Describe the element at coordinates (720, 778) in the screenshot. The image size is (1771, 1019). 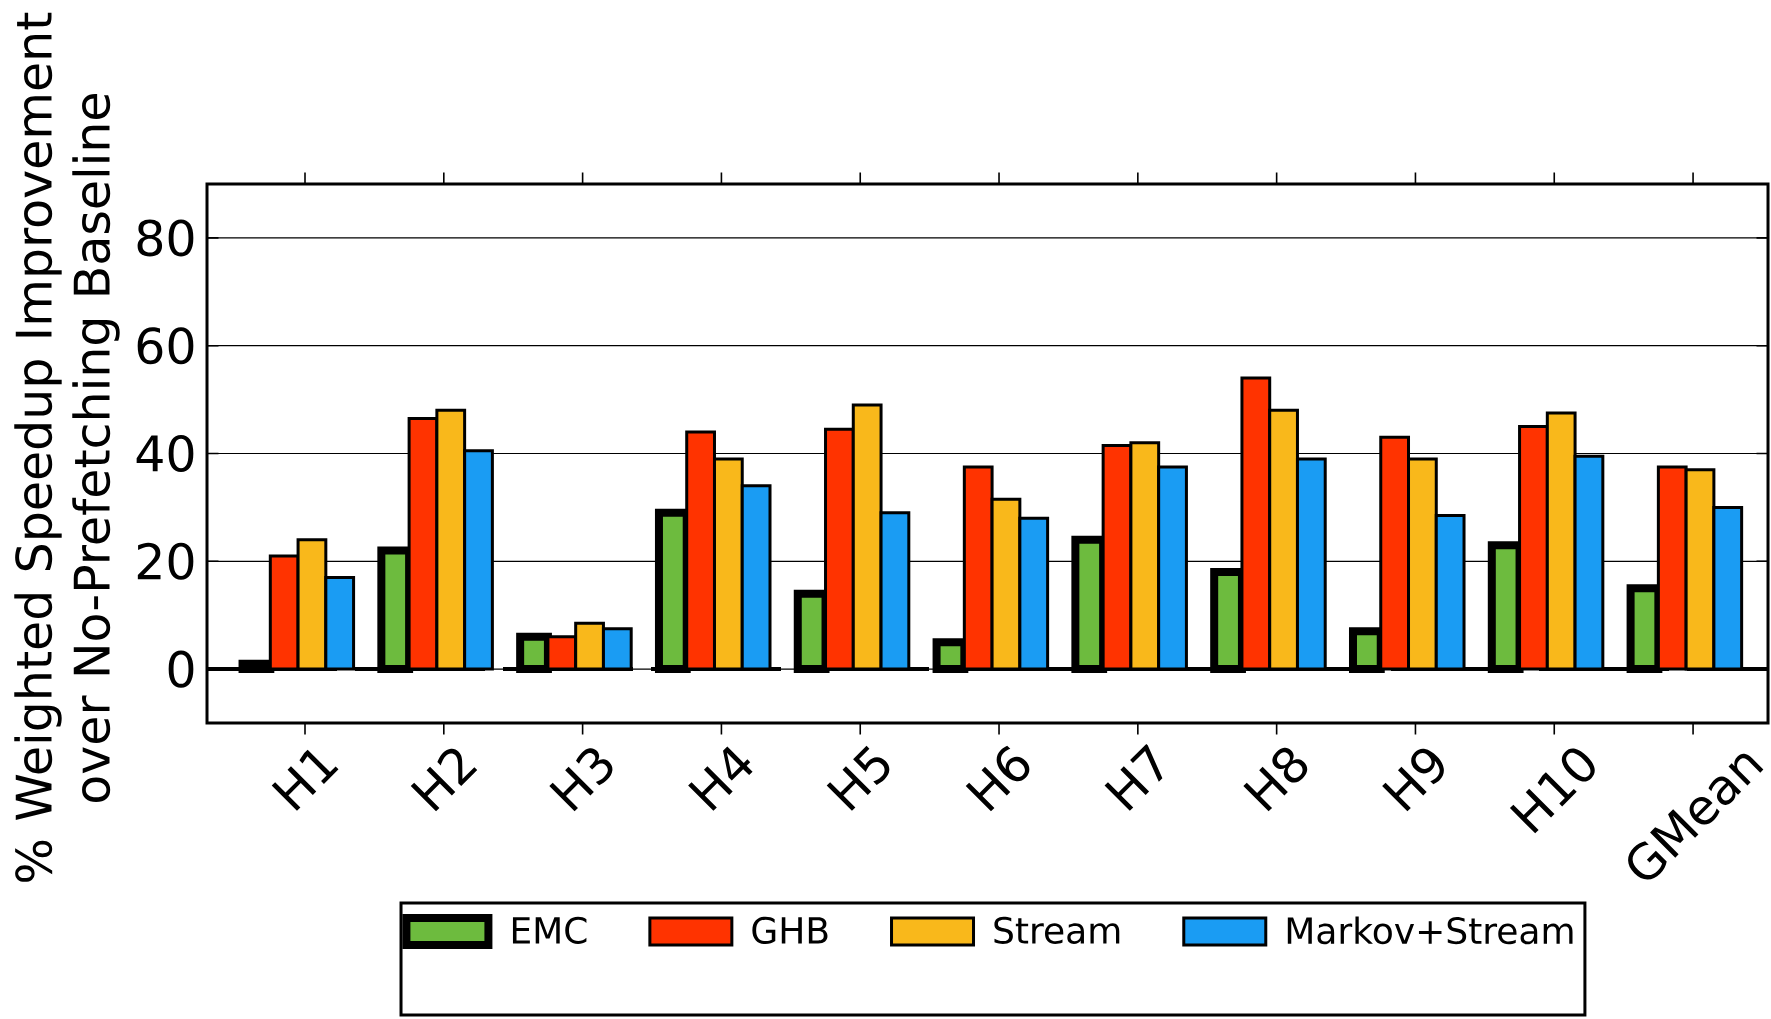
I see `x-tick-label: H4` at that location.